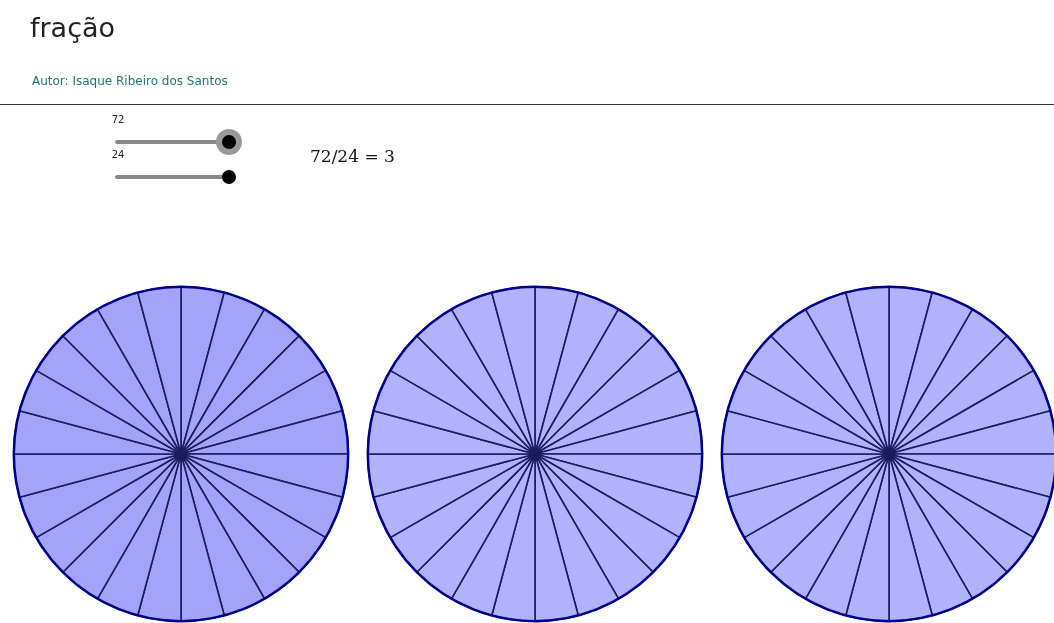 This screenshot has height=623, width=1054. I want to click on text: fração, so click(73, 27).